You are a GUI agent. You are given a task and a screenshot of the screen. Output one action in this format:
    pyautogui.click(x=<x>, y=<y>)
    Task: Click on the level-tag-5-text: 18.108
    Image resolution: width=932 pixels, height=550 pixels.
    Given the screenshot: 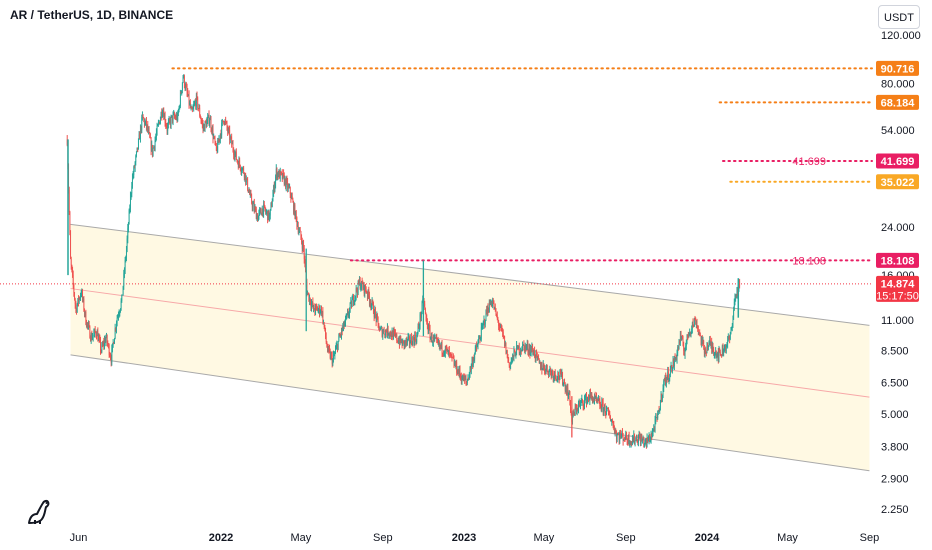 What is the action you would take?
    pyautogui.click(x=898, y=261)
    